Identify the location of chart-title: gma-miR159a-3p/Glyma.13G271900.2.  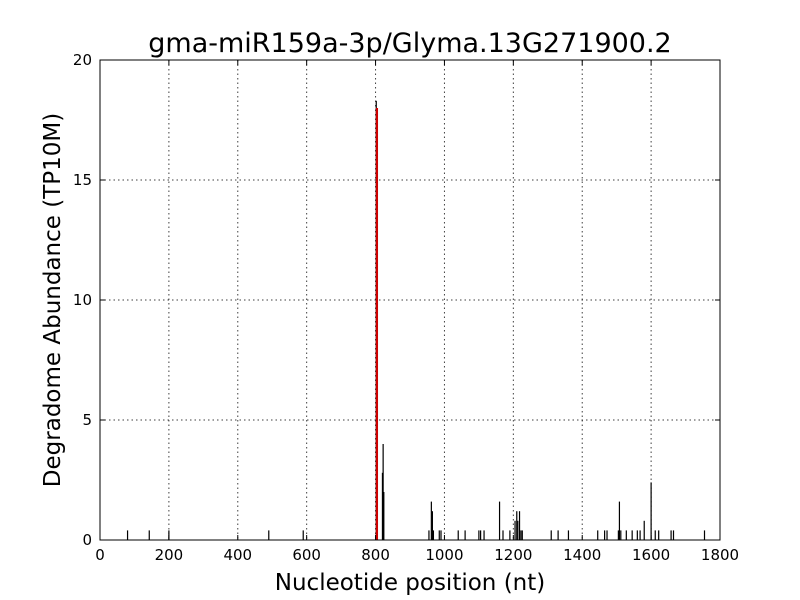
(409, 43).